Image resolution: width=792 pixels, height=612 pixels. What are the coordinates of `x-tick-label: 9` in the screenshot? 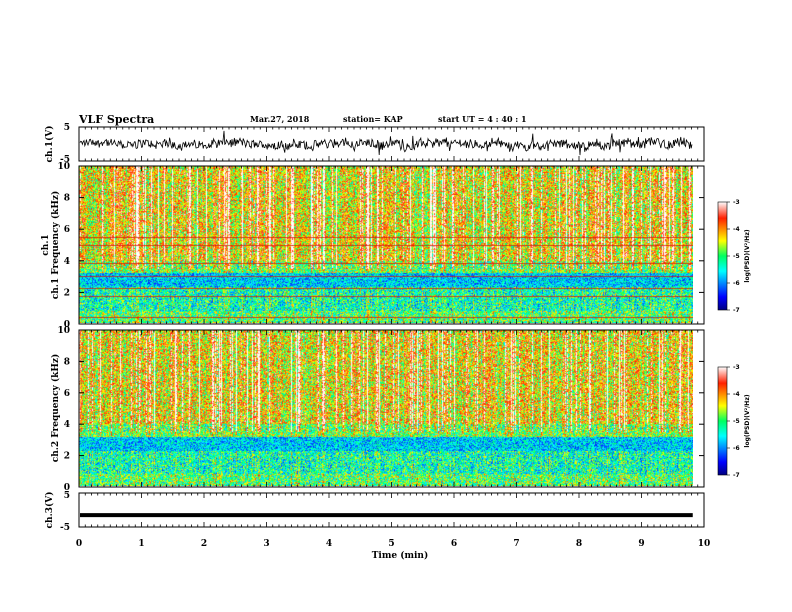 It's located at (641, 544).